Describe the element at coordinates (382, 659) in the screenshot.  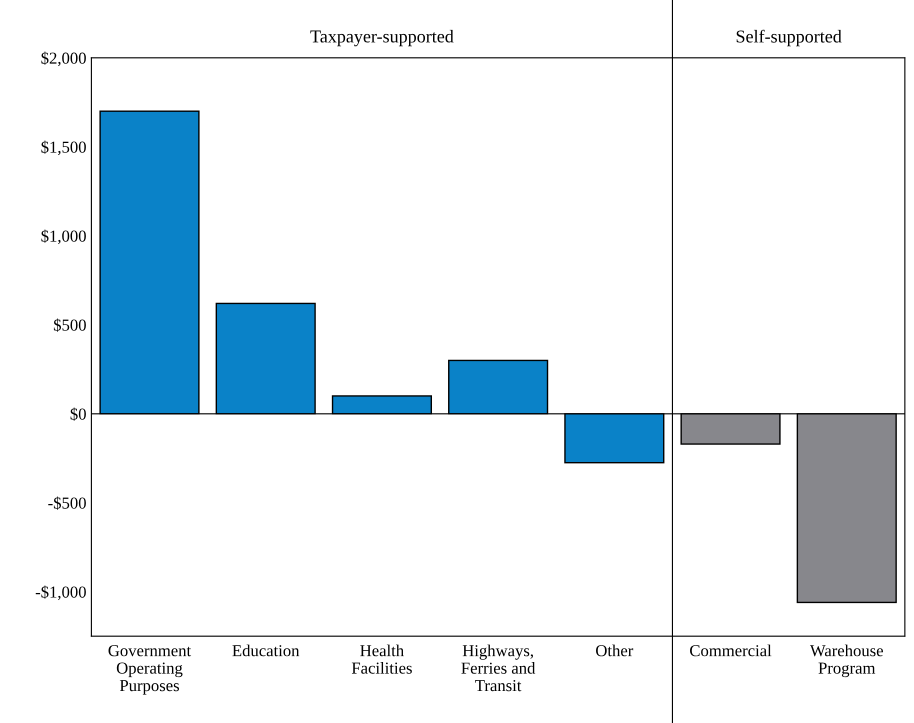
I see `x-tick-label: Health Facilities` at that location.